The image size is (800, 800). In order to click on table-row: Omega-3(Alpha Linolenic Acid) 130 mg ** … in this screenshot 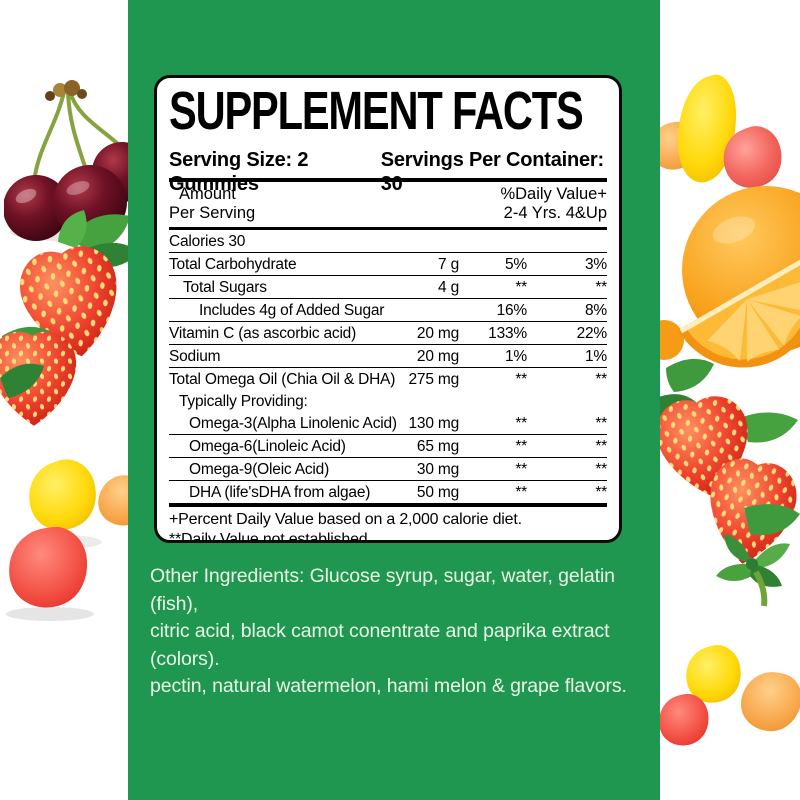, I will do `click(388, 423)`.